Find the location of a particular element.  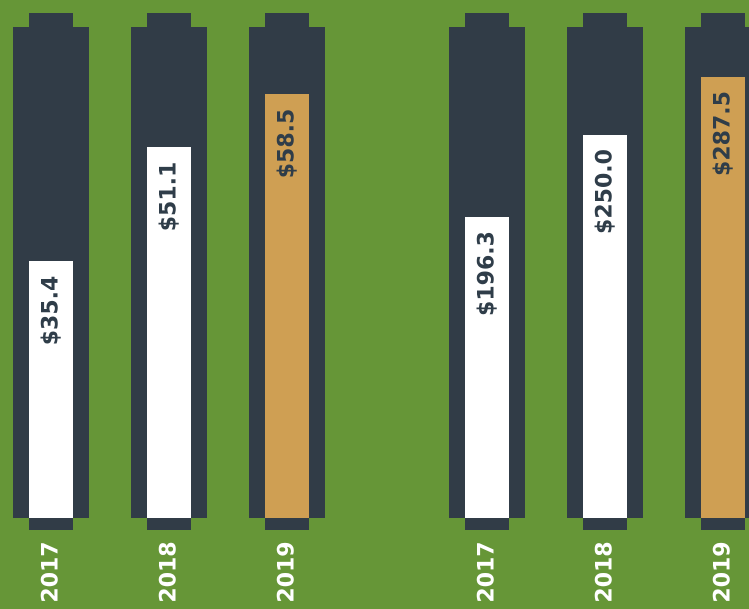

bar-group: $58.5 2019 is located at coordinates (287, 304).